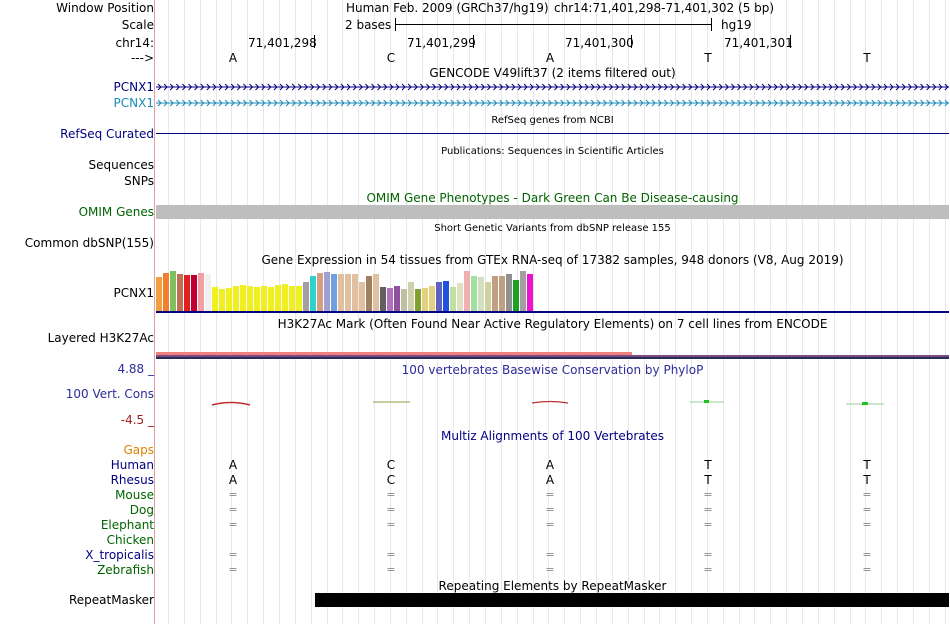 This screenshot has width=950, height=624. What do you see at coordinates (109, 394) in the screenshot?
I see `cons-track-label: 100 Vert. Cons` at bounding box center [109, 394].